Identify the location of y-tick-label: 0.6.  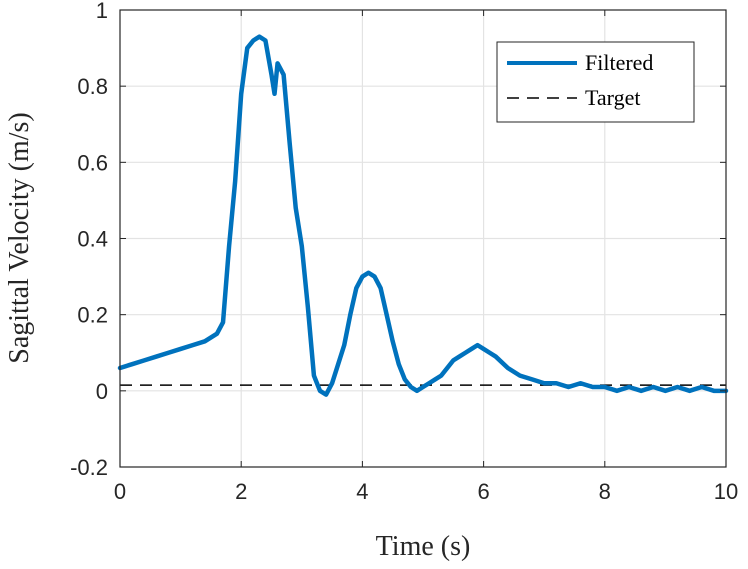
(92, 162).